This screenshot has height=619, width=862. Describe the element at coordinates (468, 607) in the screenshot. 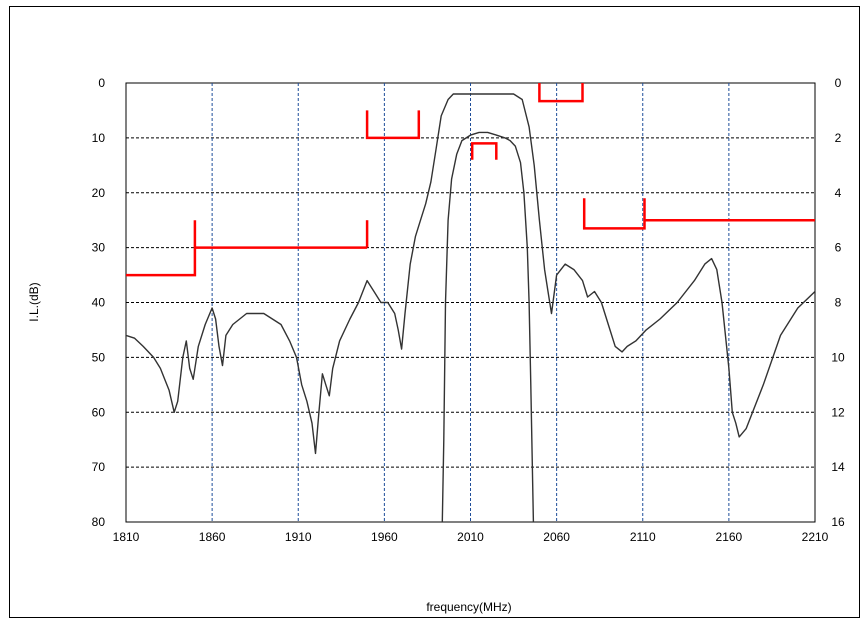

I see `x-axis-label: frequency(MHz)` at that location.